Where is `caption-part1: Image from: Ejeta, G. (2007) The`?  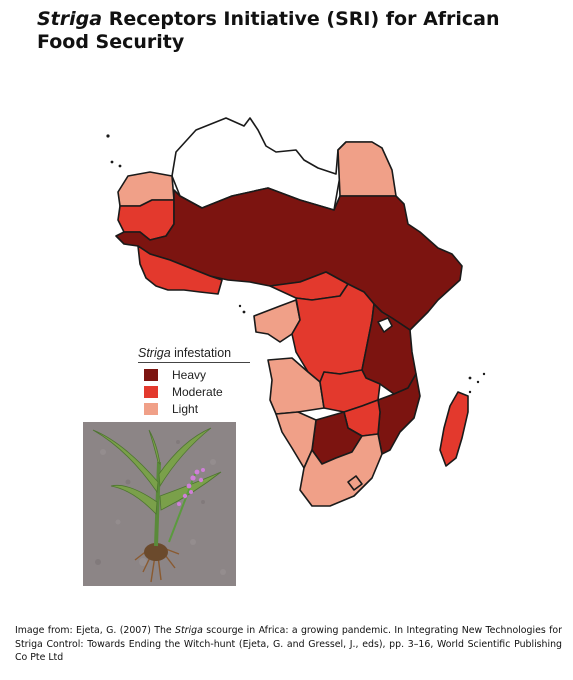 caption-part1: Image from: Ejeta, G. (2007) The is located at coordinates (95, 630).